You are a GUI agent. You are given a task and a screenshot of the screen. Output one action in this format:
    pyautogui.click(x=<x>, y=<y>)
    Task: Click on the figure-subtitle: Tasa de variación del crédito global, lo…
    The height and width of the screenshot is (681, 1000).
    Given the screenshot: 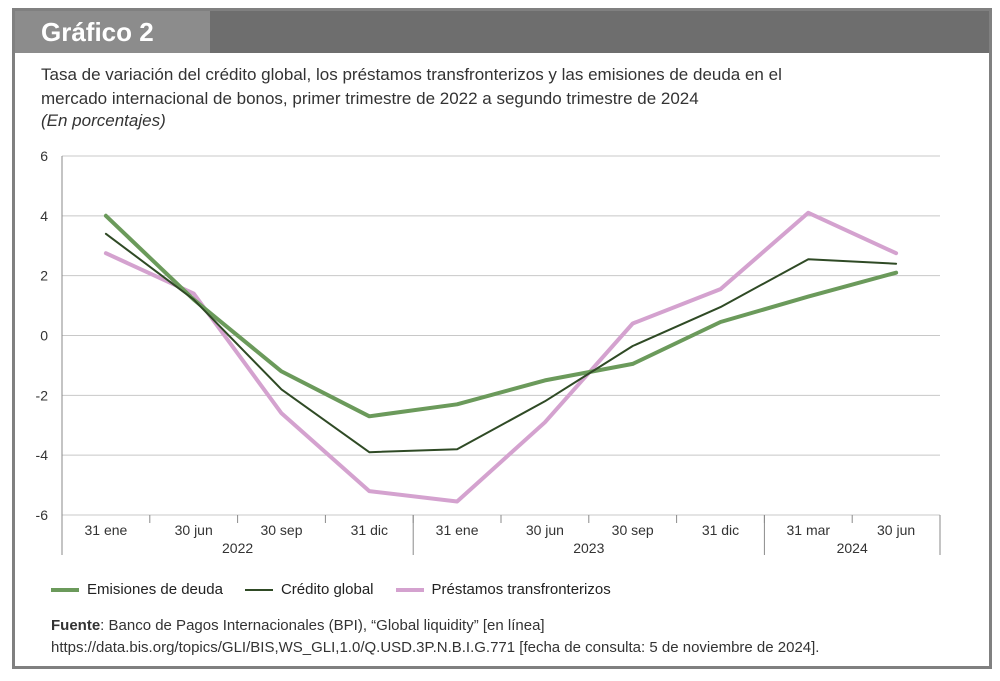 What is the action you would take?
    pyautogui.click(x=411, y=86)
    